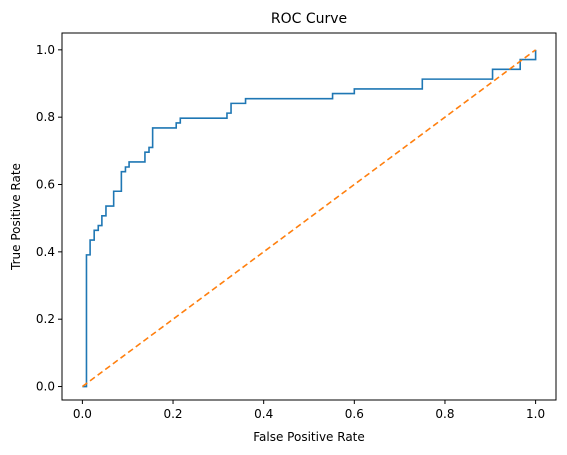 The image size is (567, 455). What do you see at coordinates (49, 218) in the screenshot?
I see `y-axis: 0.0 0.2 0.4 0.6 0.8 1.0` at bounding box center [49, 218].